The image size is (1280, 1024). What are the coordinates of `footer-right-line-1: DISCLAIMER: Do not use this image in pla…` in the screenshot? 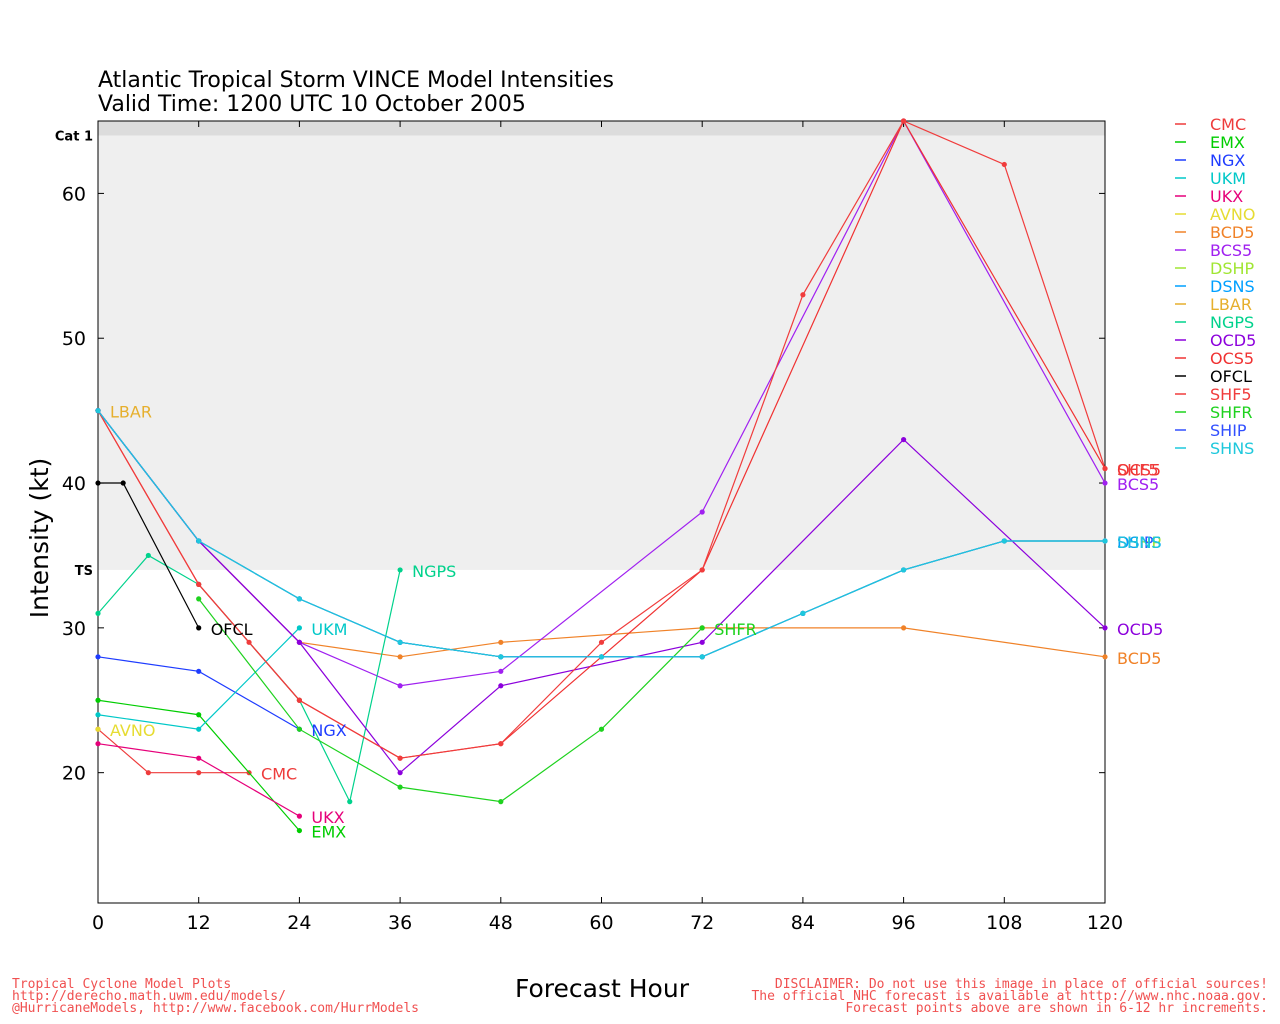 It's located at (1021, 984).